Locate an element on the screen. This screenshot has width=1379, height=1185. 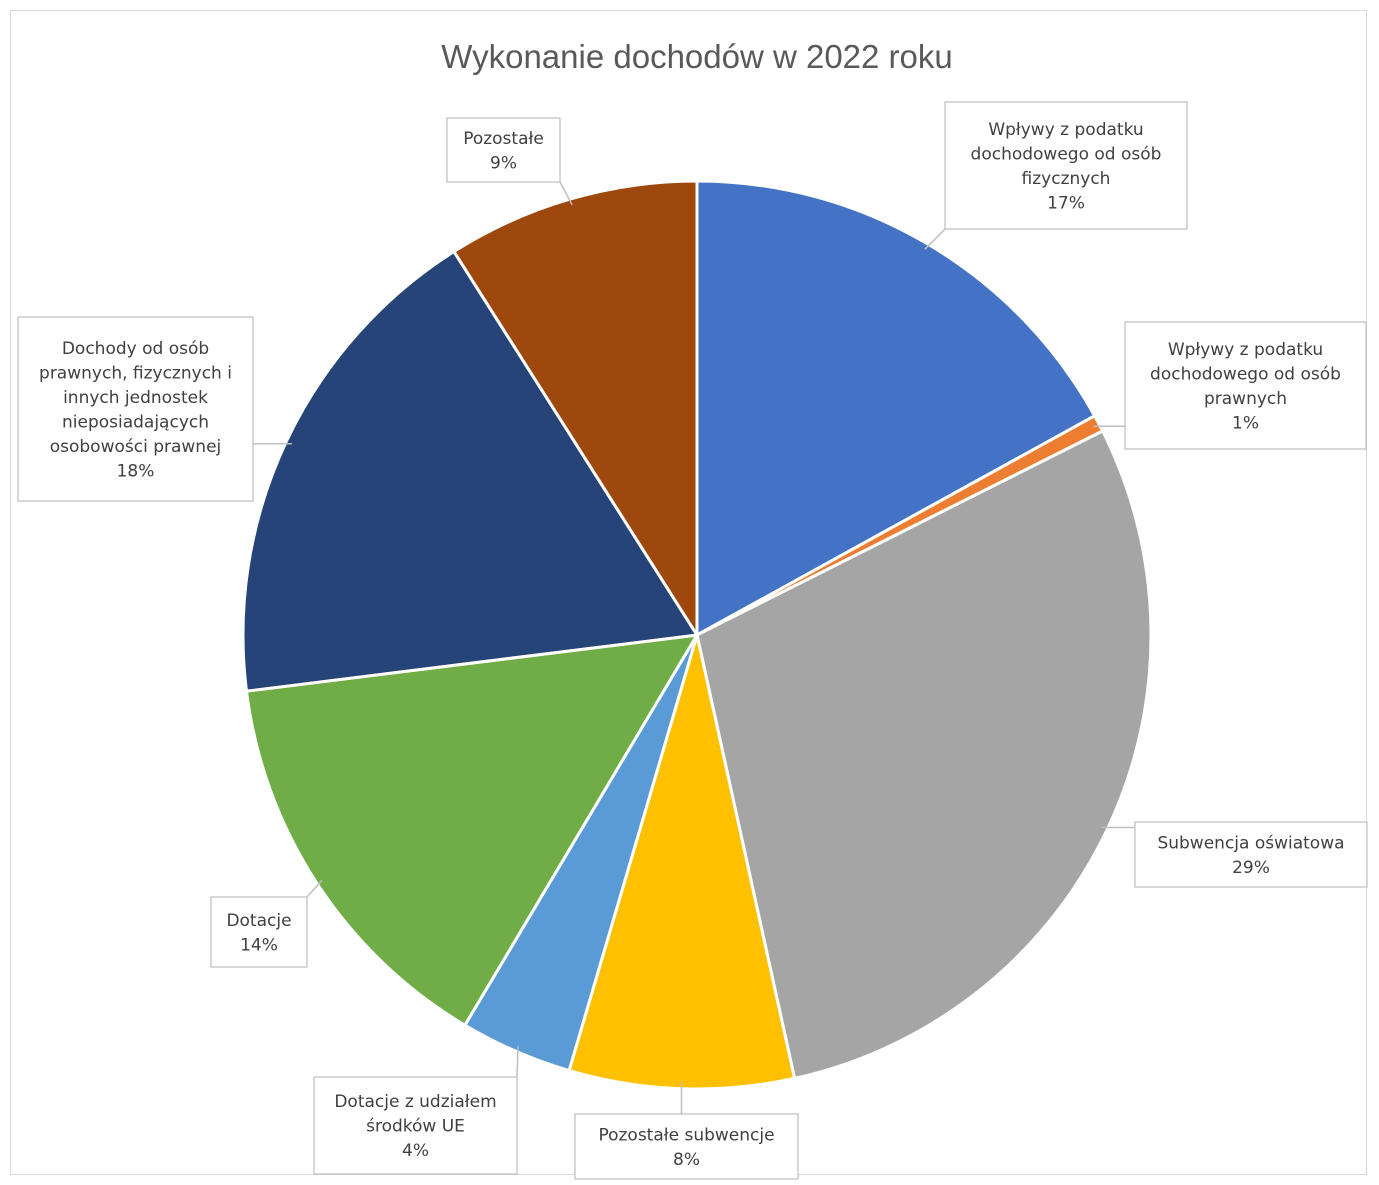
data-label-percent: 8% is located at coordinates (686, 1160).